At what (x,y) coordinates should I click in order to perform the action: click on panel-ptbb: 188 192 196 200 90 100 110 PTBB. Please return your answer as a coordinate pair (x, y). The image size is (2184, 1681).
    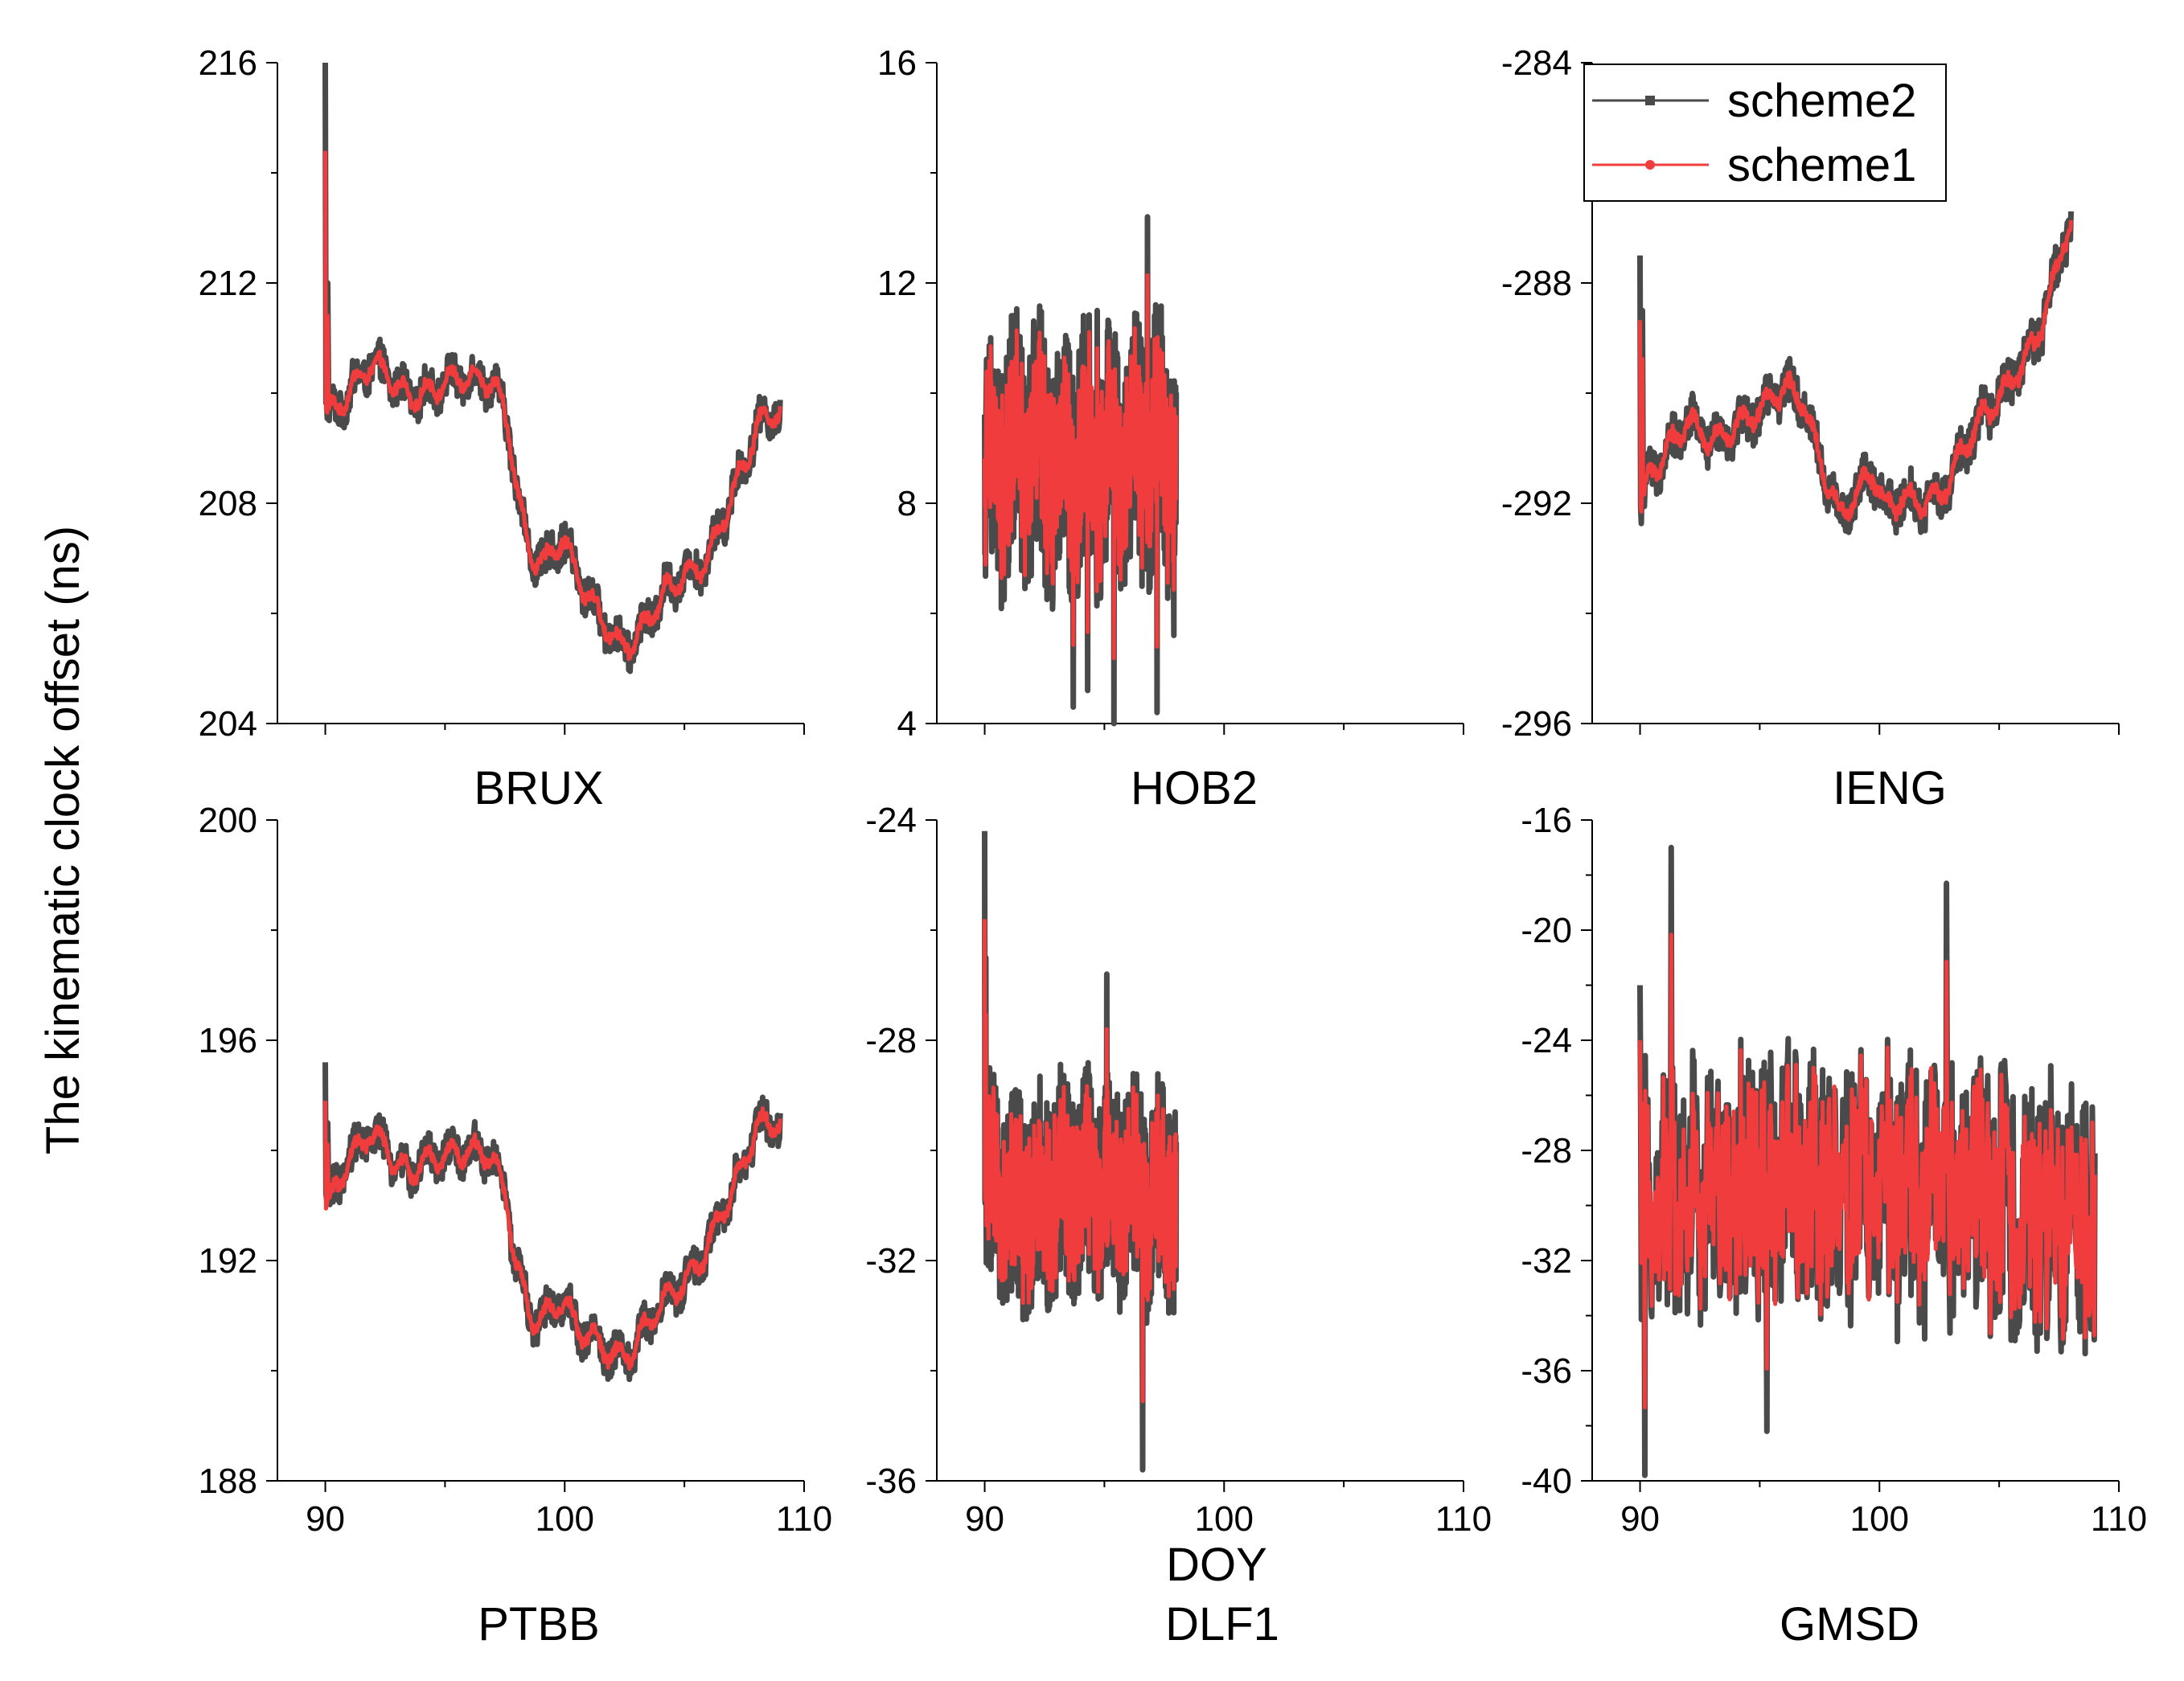
    Looking at the image, I should click on (516, 1226).